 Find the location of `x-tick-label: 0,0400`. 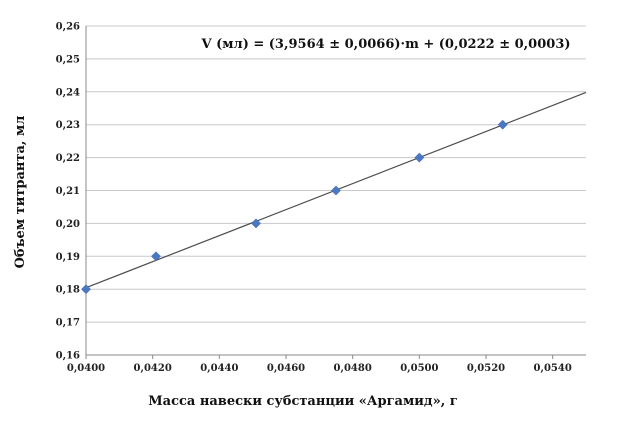

x-tick-label: 0,0400 is located at coordinates (86, 368).